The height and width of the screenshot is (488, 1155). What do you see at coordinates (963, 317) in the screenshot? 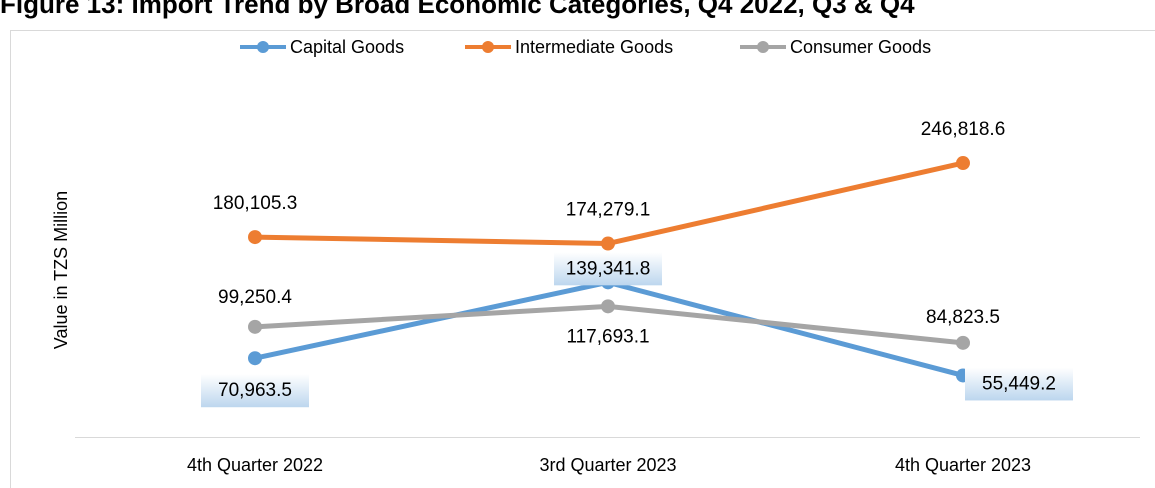
I see `data-label: 84,823.5` at bounding box center [963, 317].